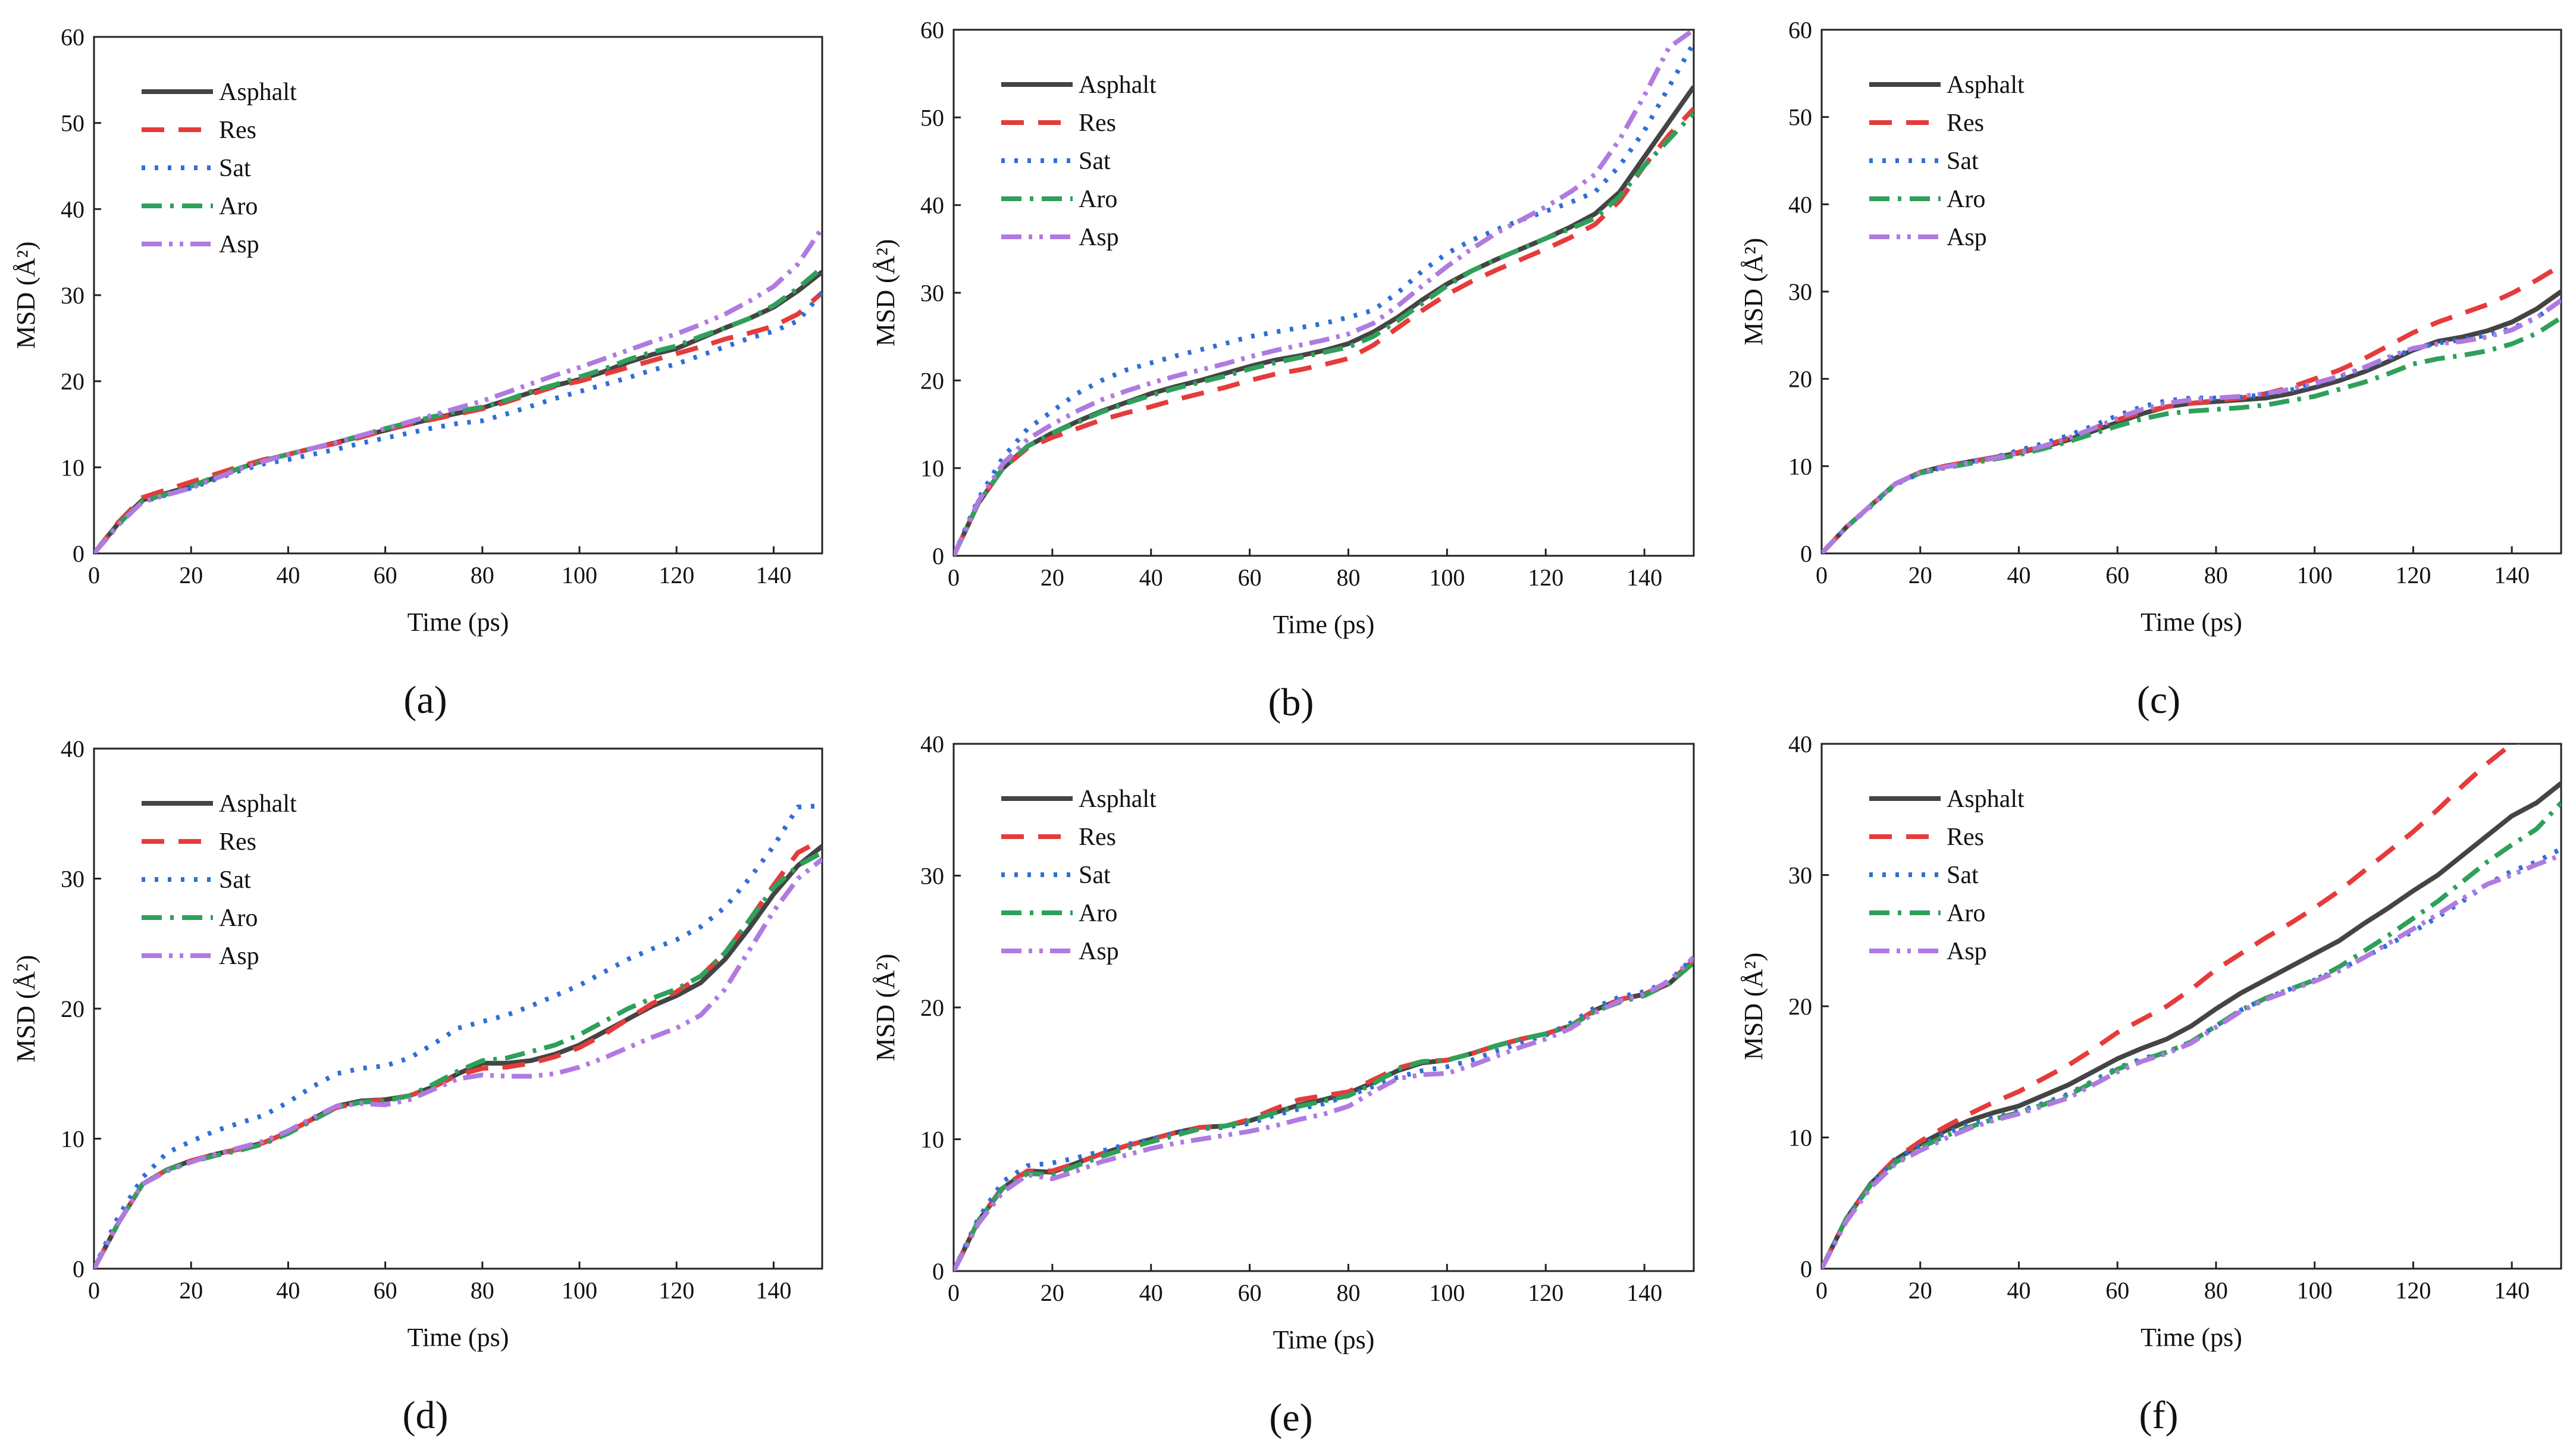  Describe the element at coordinates (2159, 1415) in the screenshot. I see `panel-label: (f)` at that location.